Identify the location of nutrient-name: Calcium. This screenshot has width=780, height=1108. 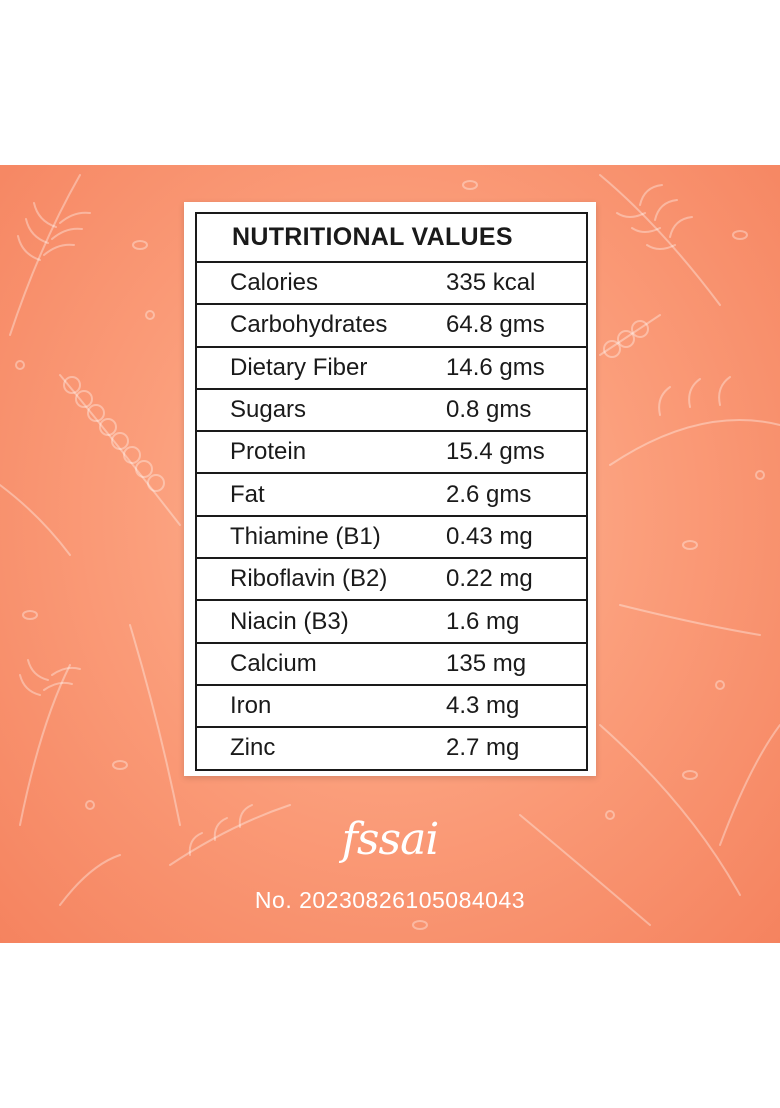
(320, 663).